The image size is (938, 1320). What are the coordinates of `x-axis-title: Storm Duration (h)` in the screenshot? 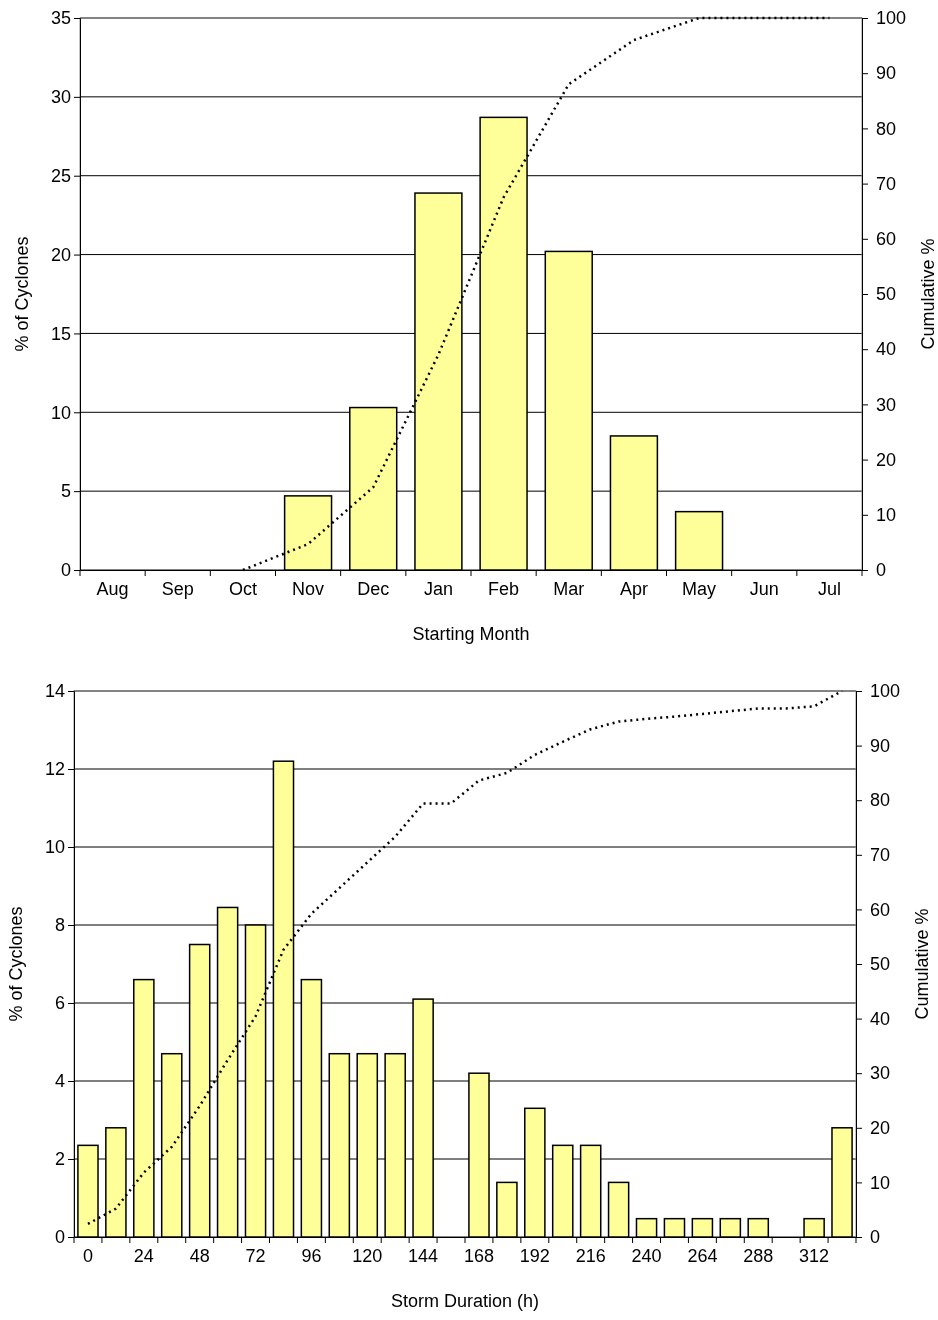 It's located at (465, 1301).